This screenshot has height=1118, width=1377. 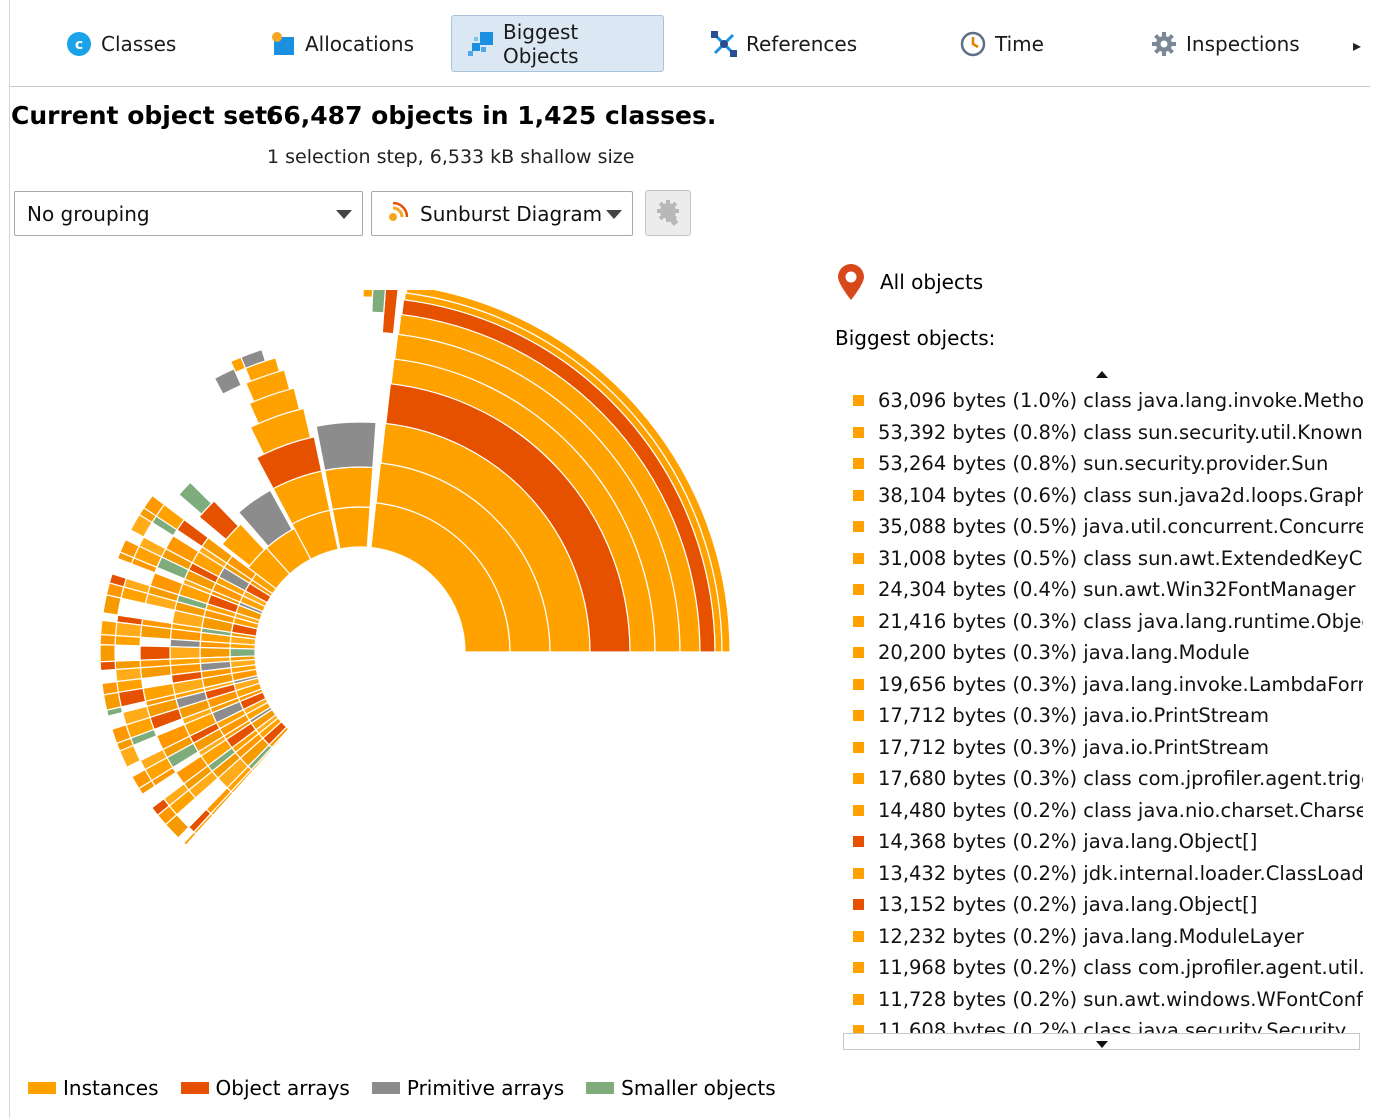 What do you see at coordinates (1102, 1044) in the screenshot?
I see `scroll-down-icon` at bounding box center [1102, 1044].